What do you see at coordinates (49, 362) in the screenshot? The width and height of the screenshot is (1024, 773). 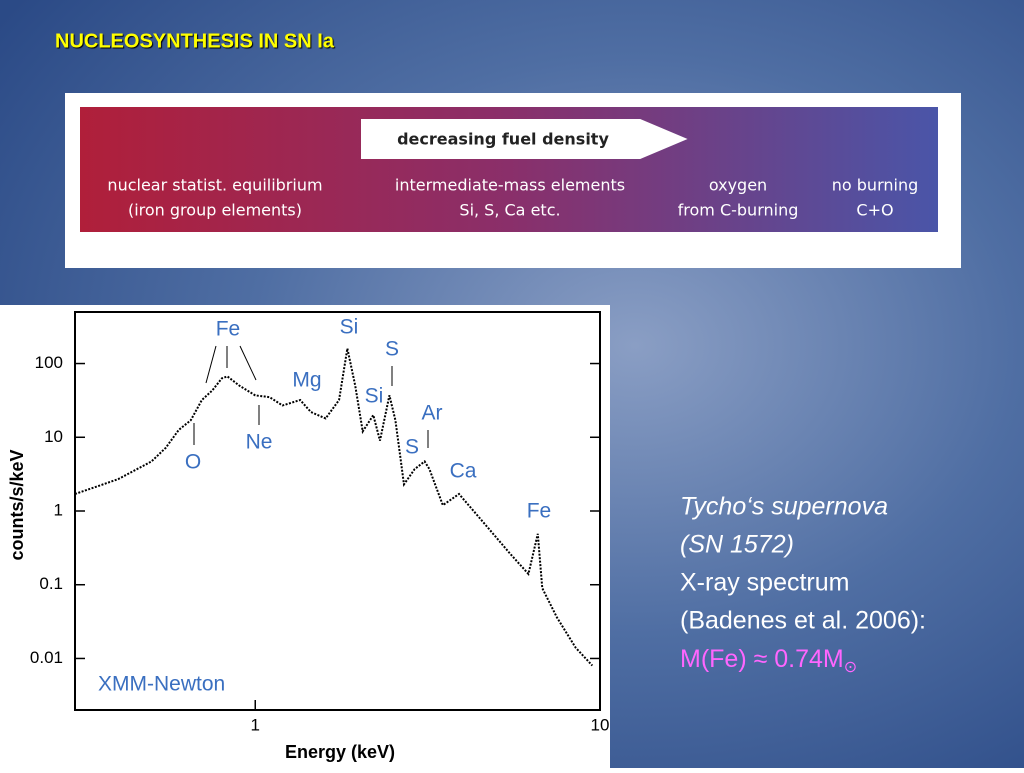 I see `y-tick-label: 100` at bounding box center [49, 362].